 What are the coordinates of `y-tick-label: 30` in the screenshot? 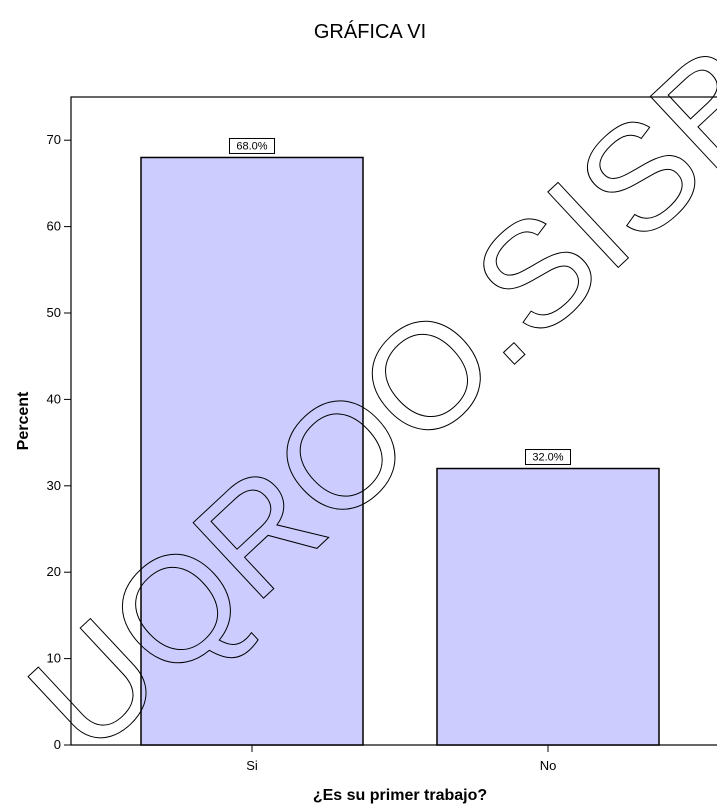 It's located at (54, 485).